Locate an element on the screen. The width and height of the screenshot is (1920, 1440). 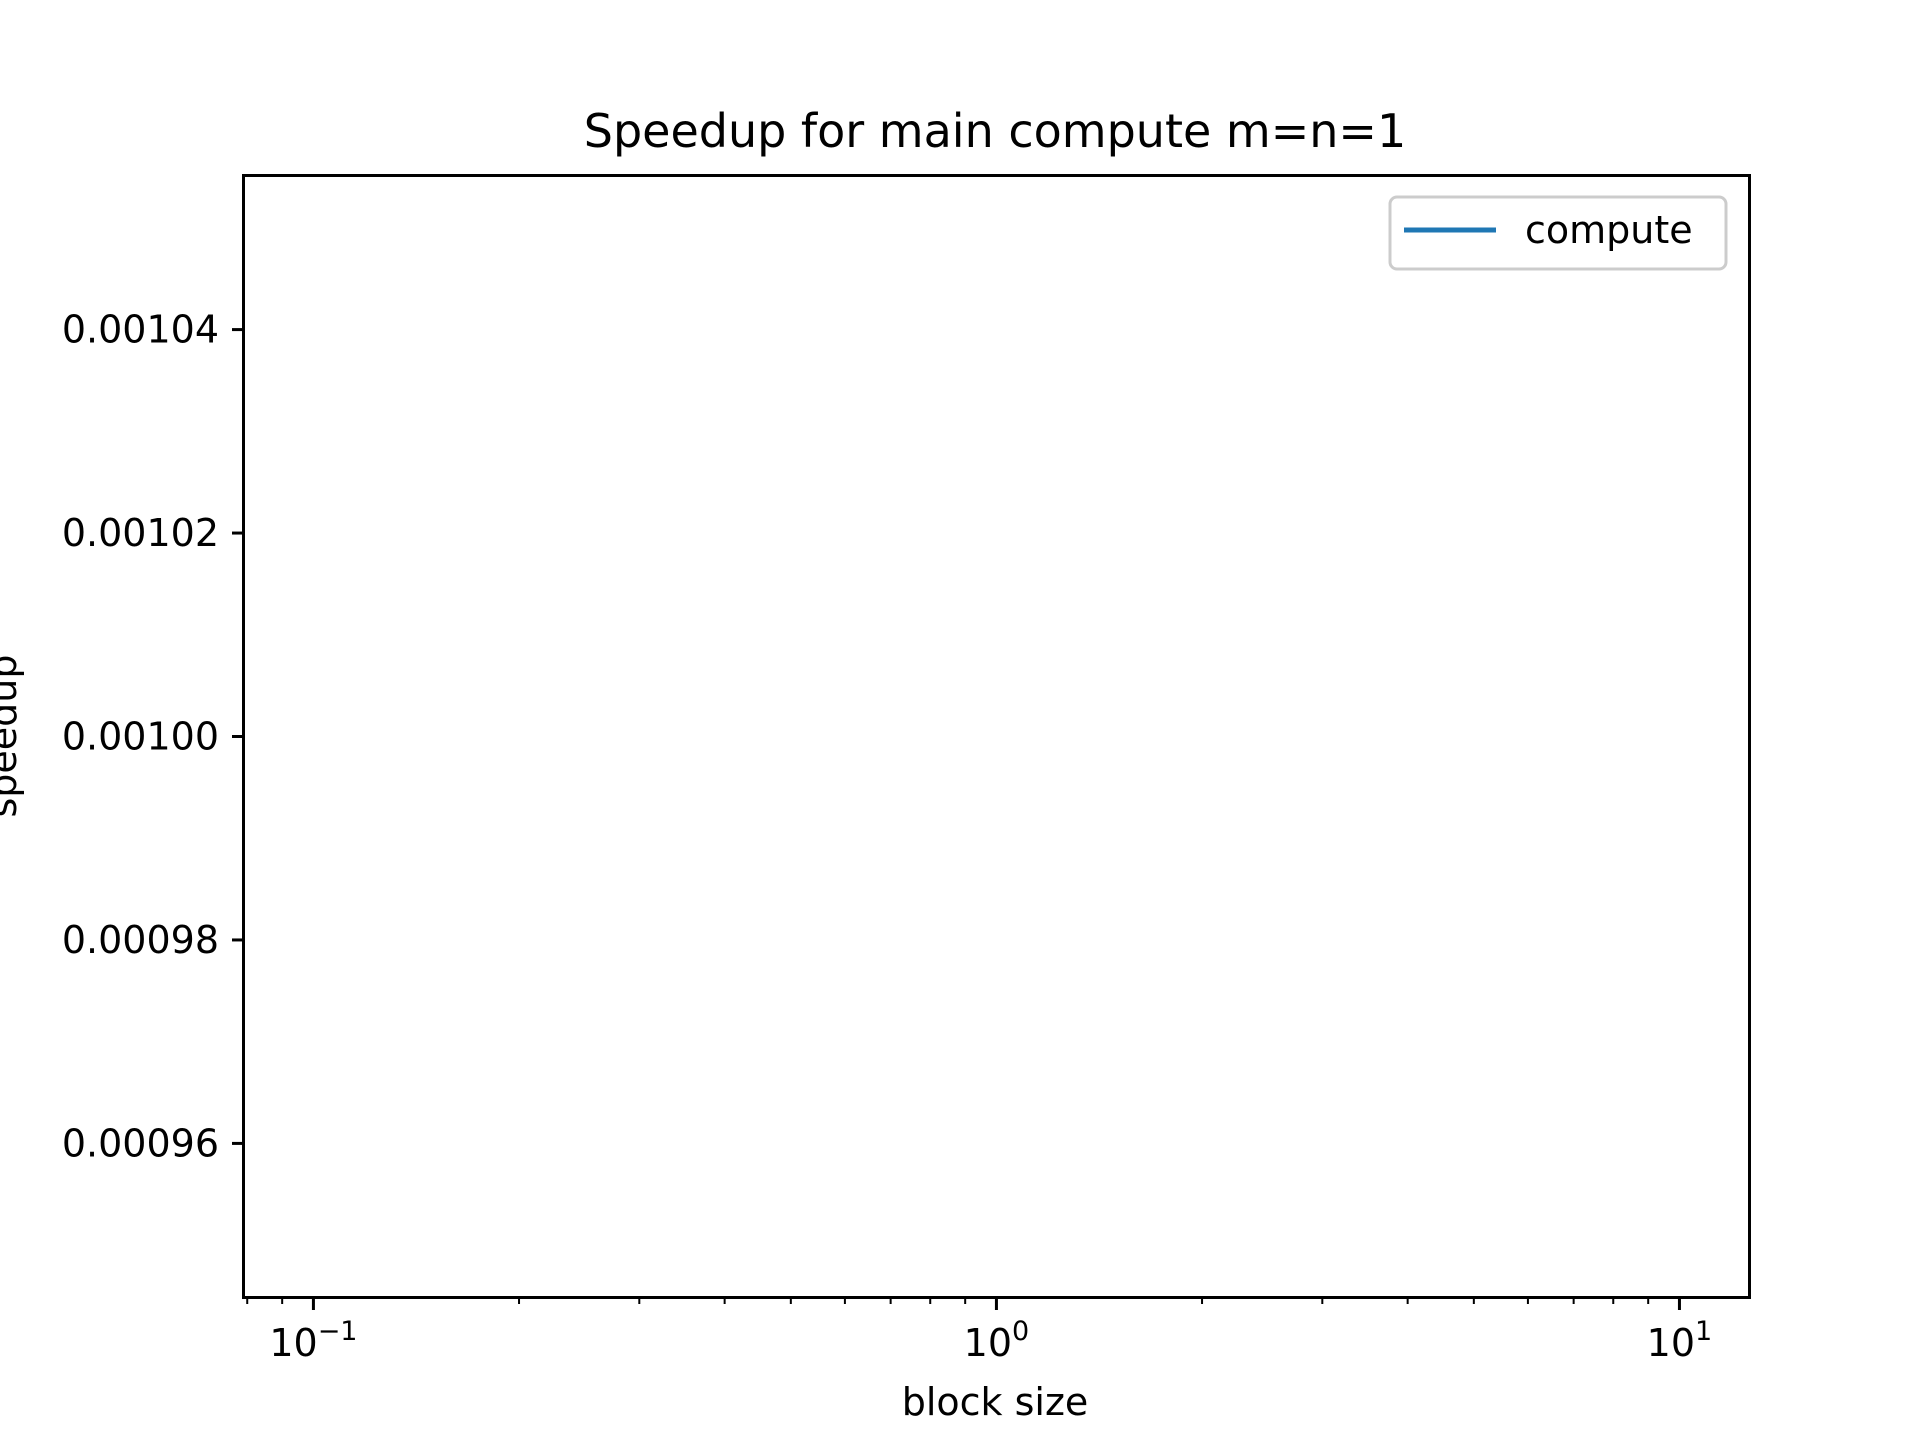
x-axis-ticks: 10⁻¹ 10⁰ 10¹ is located at coordinates (990, 1330).